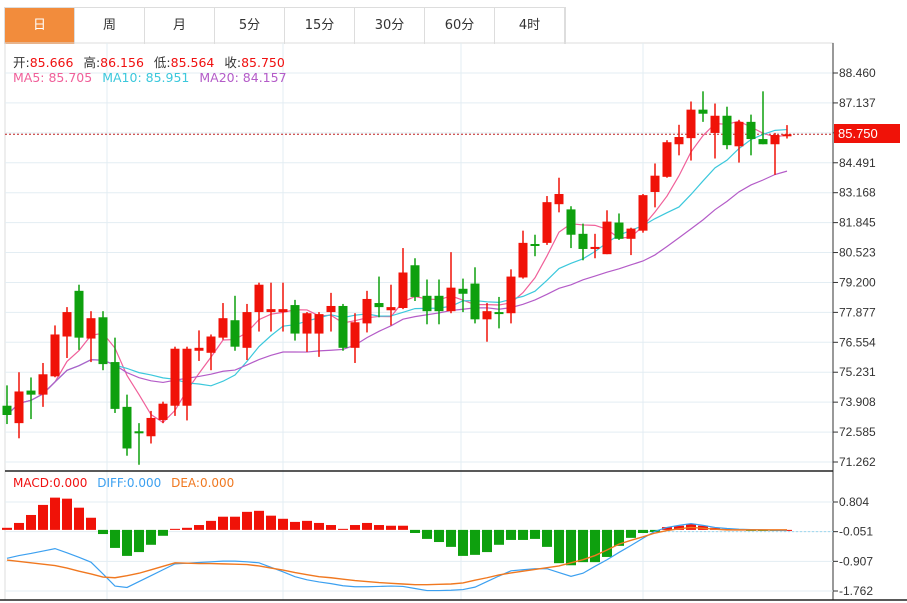 This screenshot has height=603, width=907. I want to click on ma20-value: MA20: 84.157, so click(243, 77).